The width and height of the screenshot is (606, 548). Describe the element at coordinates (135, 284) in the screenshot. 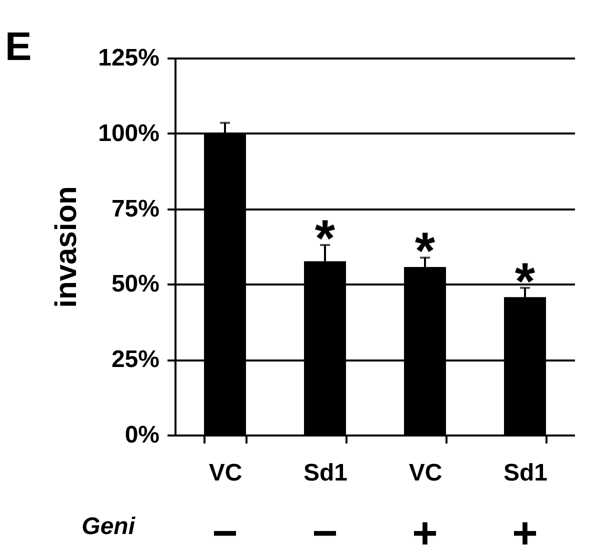

I see `y-tick-label: 50%` at that location.